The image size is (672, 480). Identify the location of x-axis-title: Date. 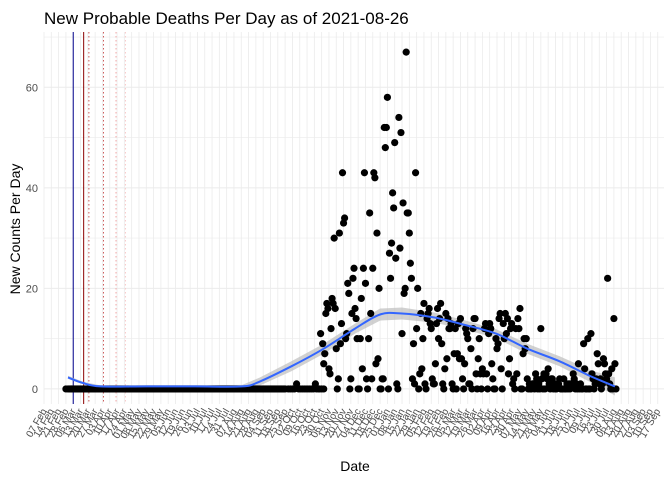
(355, 466).